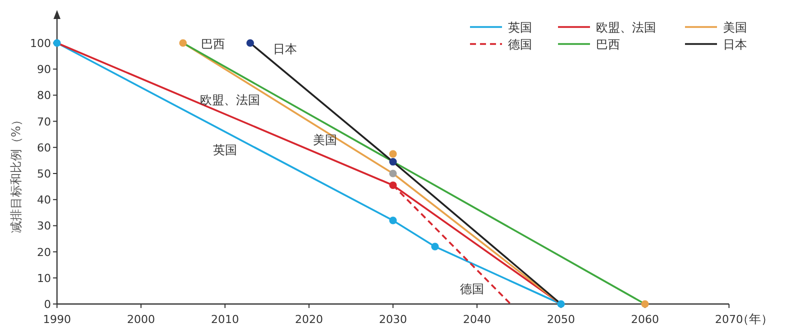  What do you see at coordinates (472, 289) in the screenshot?
I see `annotation: 德国` at bounding box center [472, 289].